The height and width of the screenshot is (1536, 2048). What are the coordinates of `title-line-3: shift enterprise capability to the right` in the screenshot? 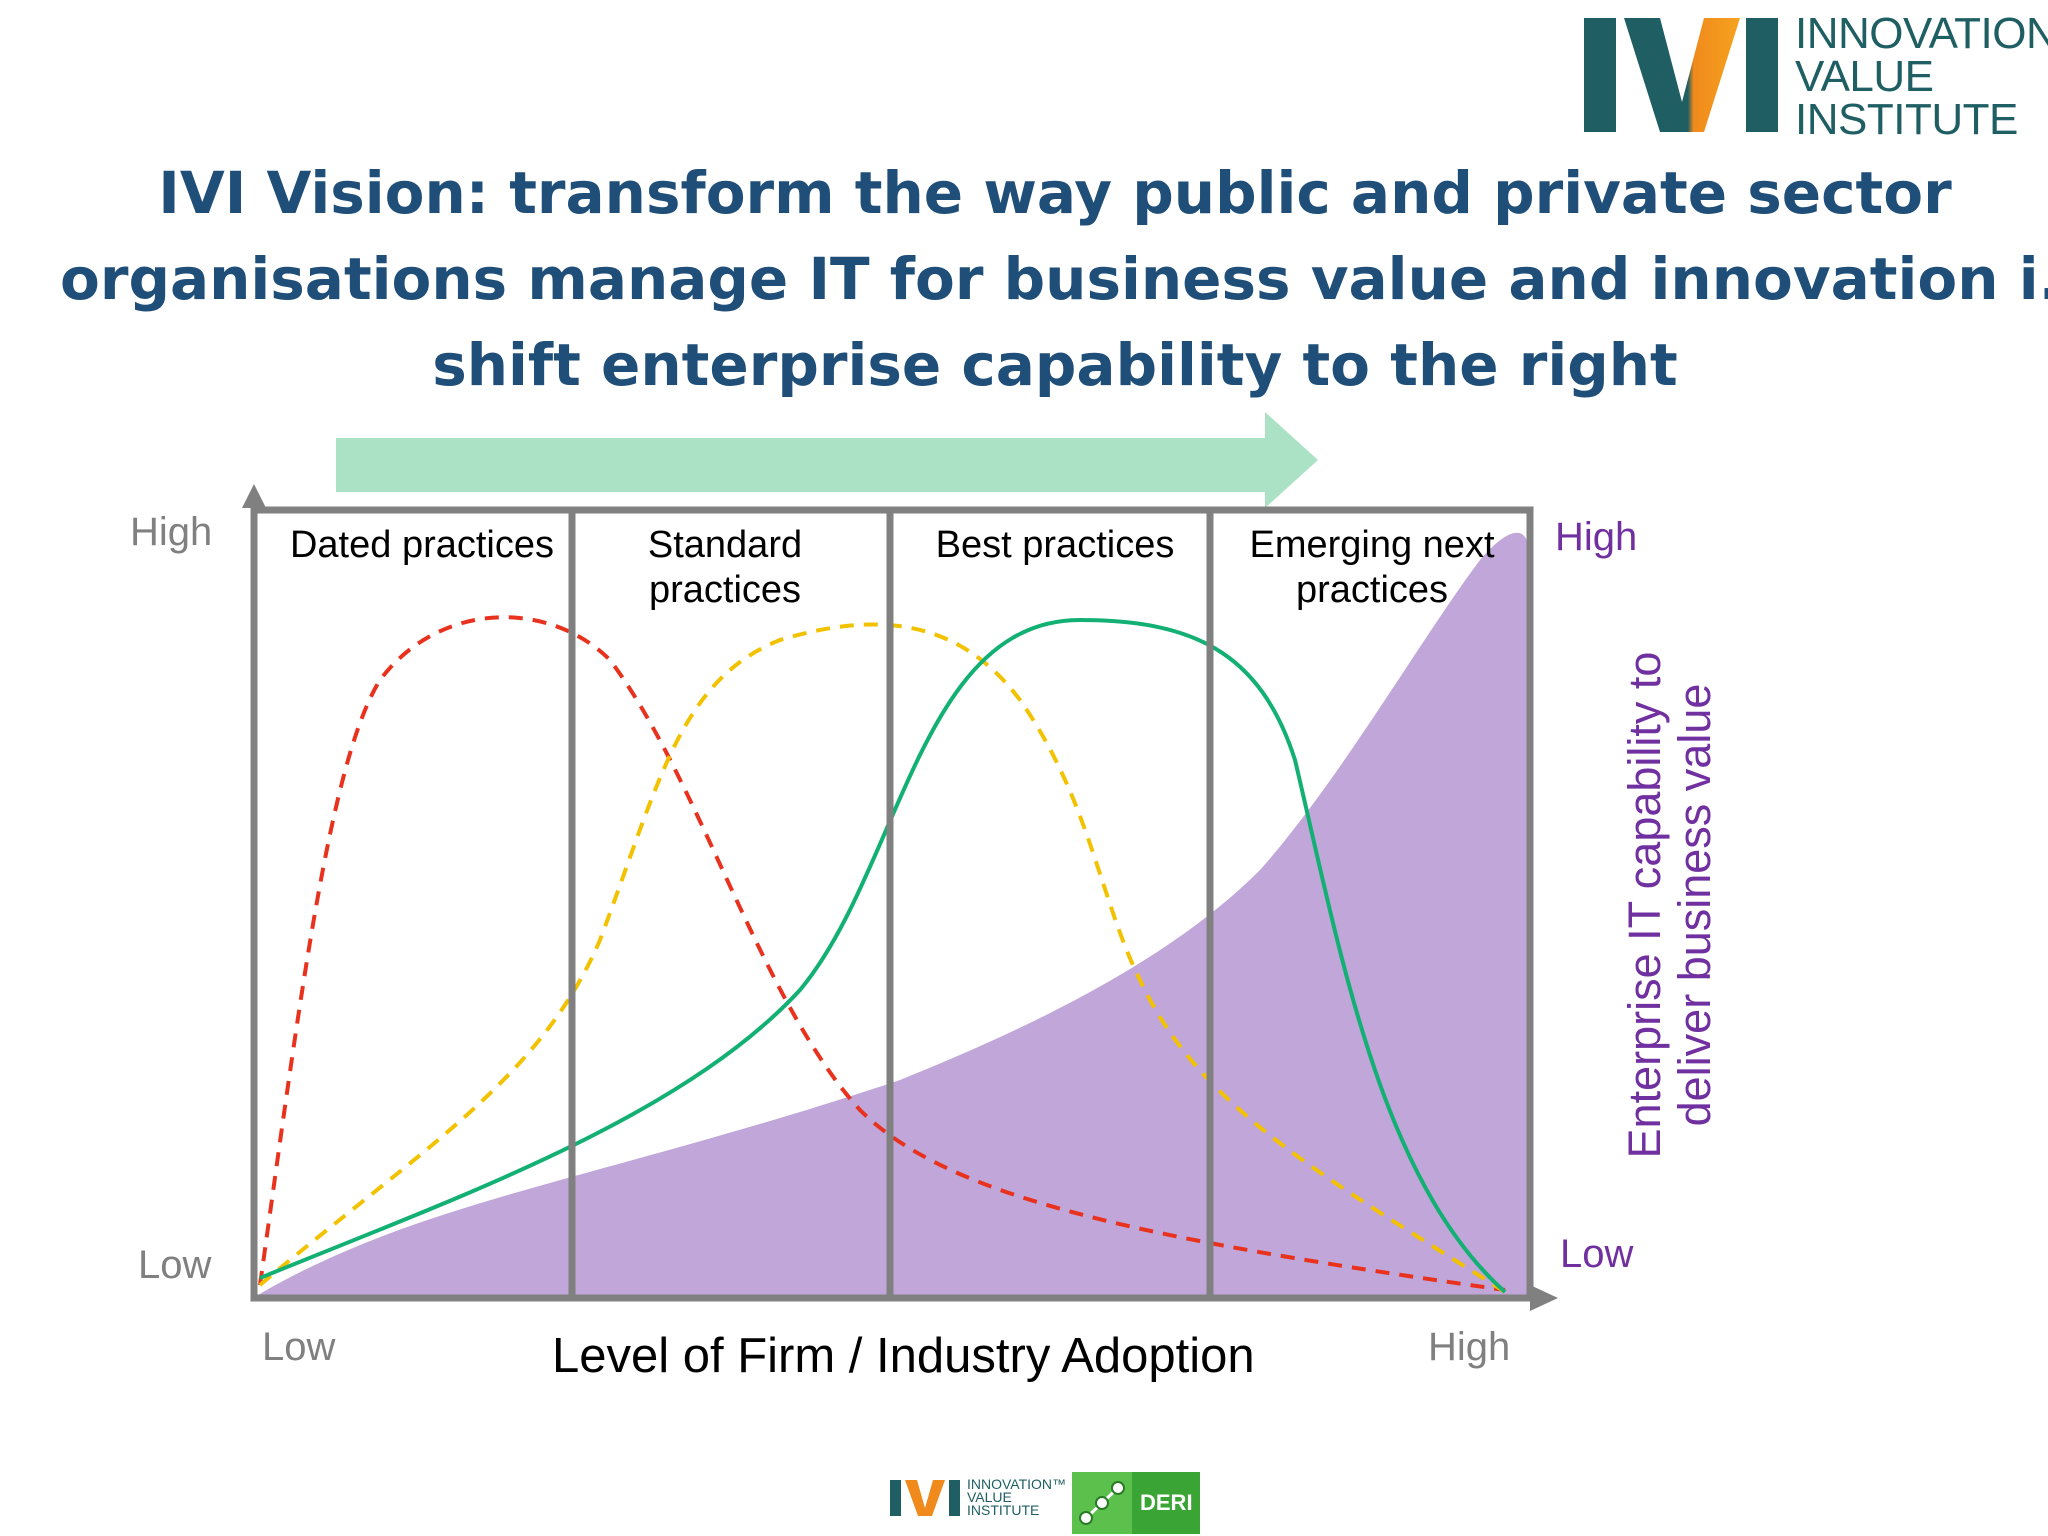 It's located at (1055, 365).